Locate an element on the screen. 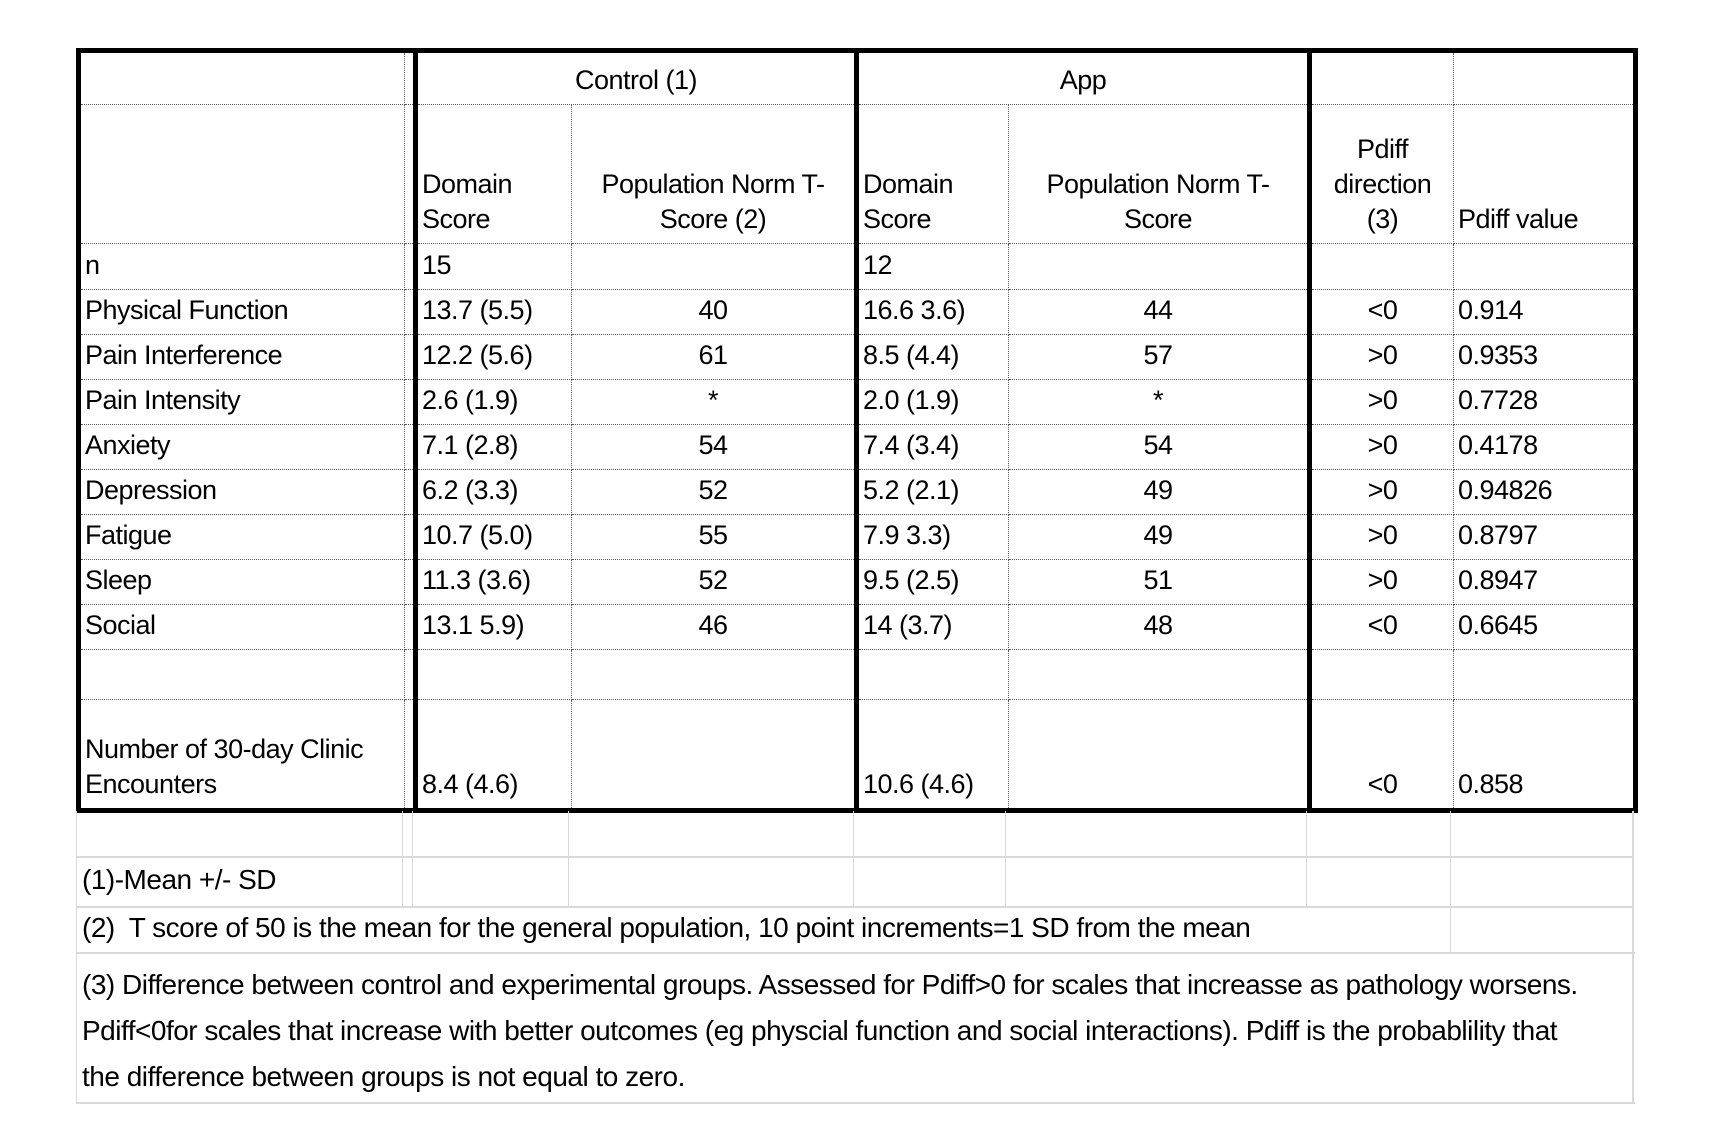 The image size is (1710, 1144). app-domain-cell: 8.5 (4.4) is located at coordinates (931, 357).